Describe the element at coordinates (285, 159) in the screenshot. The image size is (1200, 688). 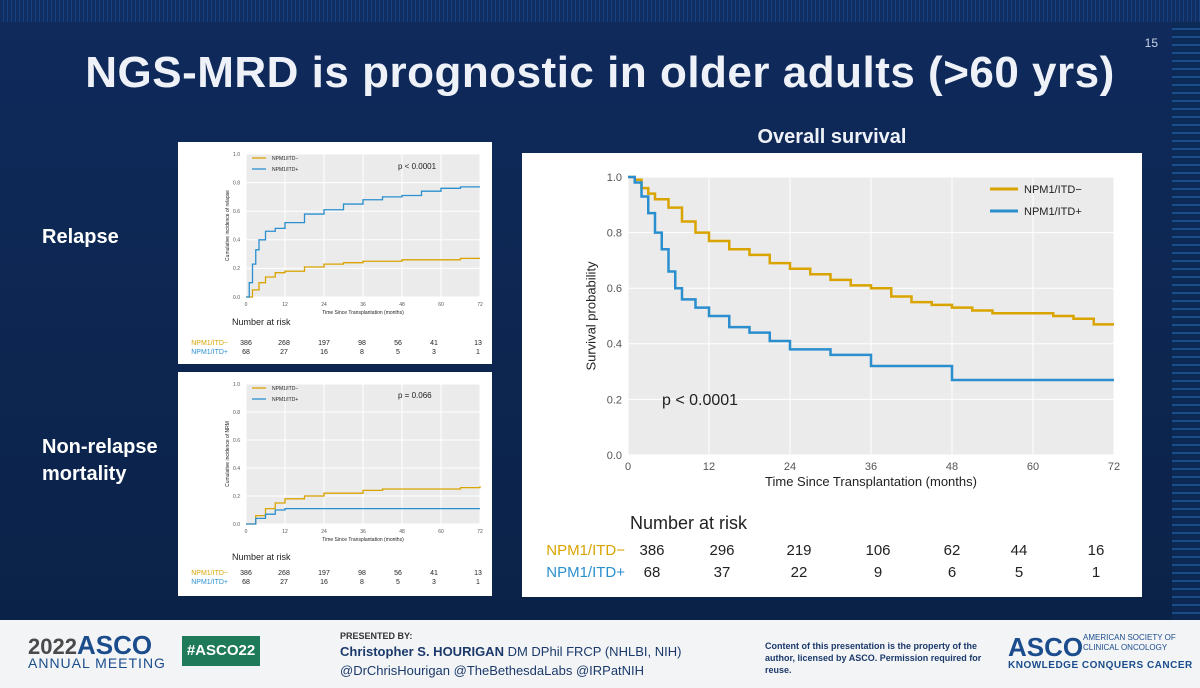
I see `chart1-legend-label-neg: NPM1/ITD−` at that location.